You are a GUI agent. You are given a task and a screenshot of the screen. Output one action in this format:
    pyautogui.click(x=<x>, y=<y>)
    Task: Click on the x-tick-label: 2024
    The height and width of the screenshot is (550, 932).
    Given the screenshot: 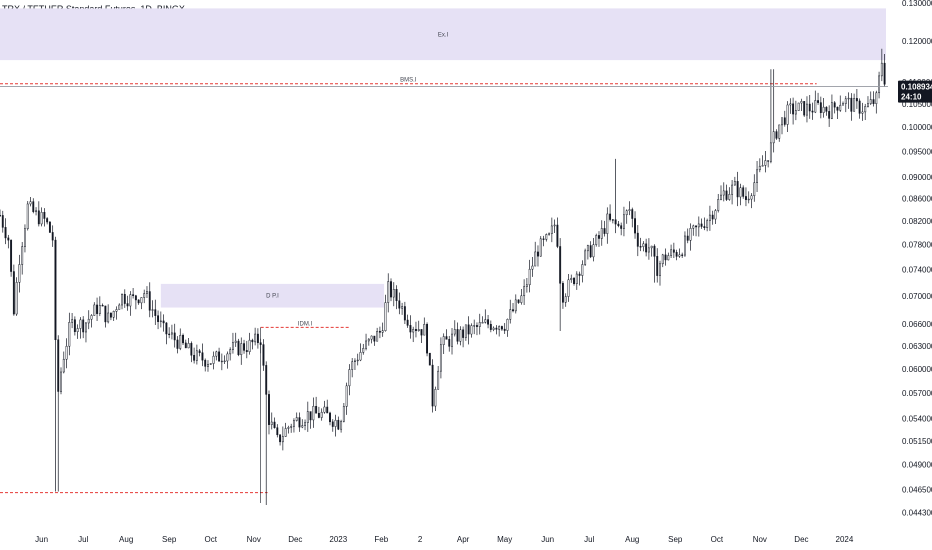 What is the action you would take?
    pyautogui.click(x=845, y=539)
    